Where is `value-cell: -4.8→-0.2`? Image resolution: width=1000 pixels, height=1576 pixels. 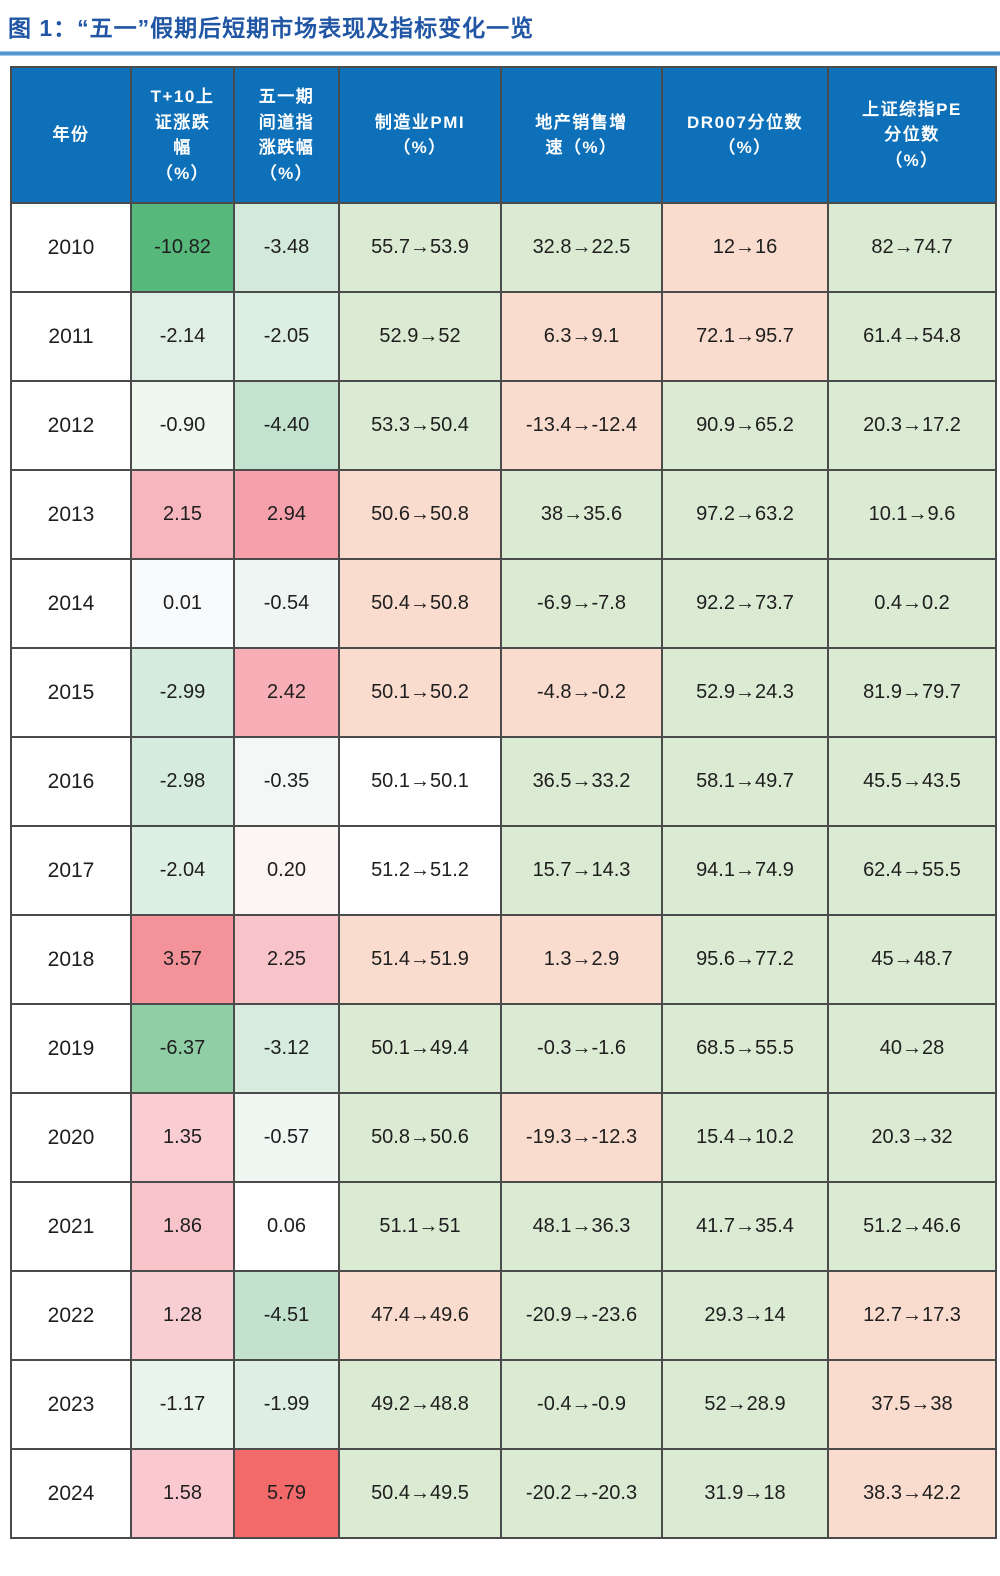
value-cell: -4.8→-0.2 is located at coordinates (581, 692).